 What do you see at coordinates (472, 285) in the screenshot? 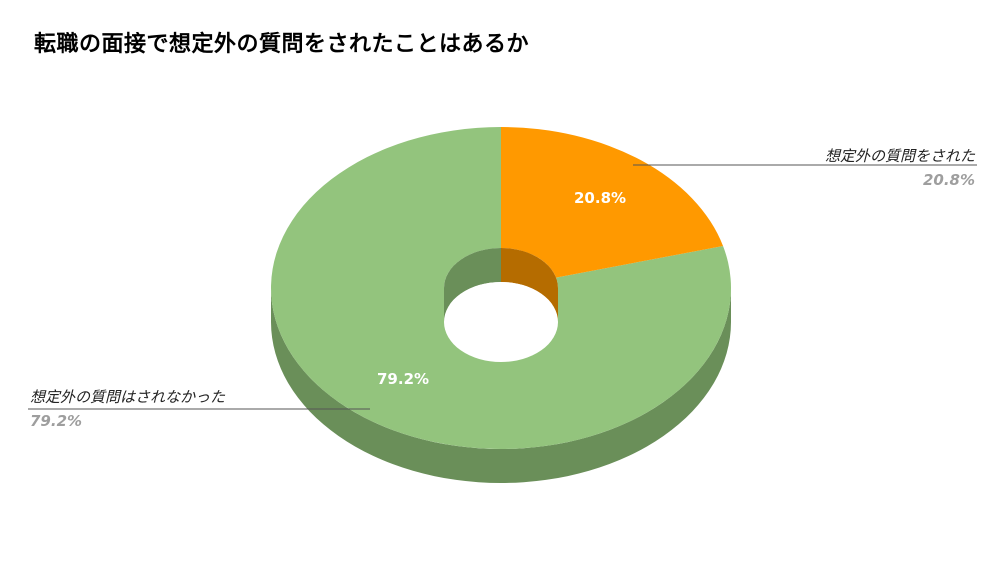
I see `hole-wall-not-asked` at bounding box center [472, 285].